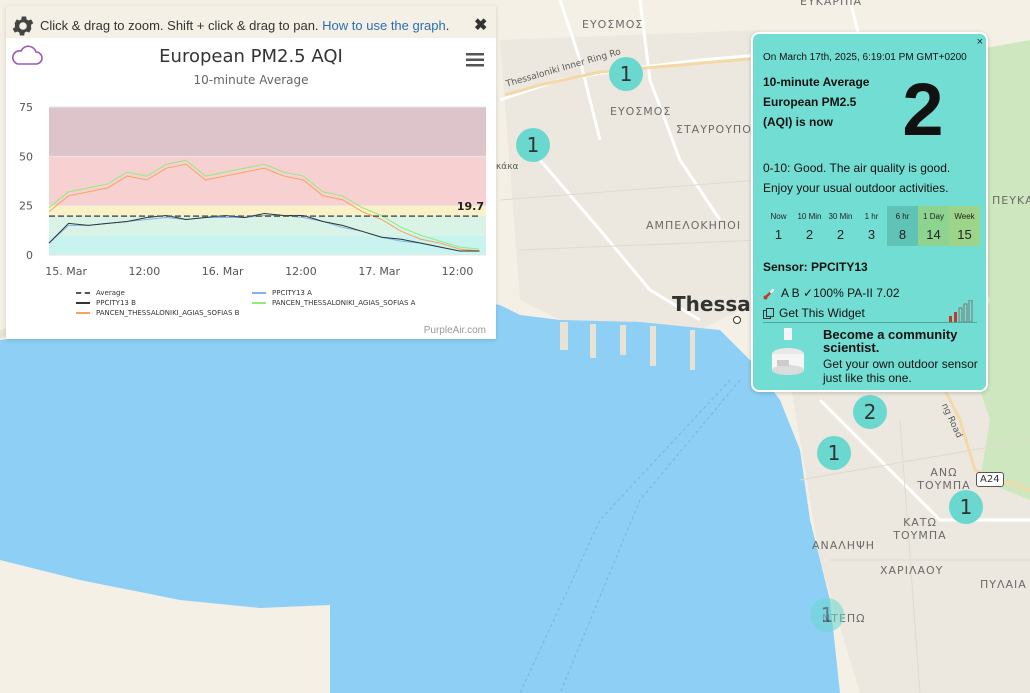  I want to click on legend-item: PANCEN_THESSALONIKI_AGIAS_SOFIAS A, so click(333, 303).